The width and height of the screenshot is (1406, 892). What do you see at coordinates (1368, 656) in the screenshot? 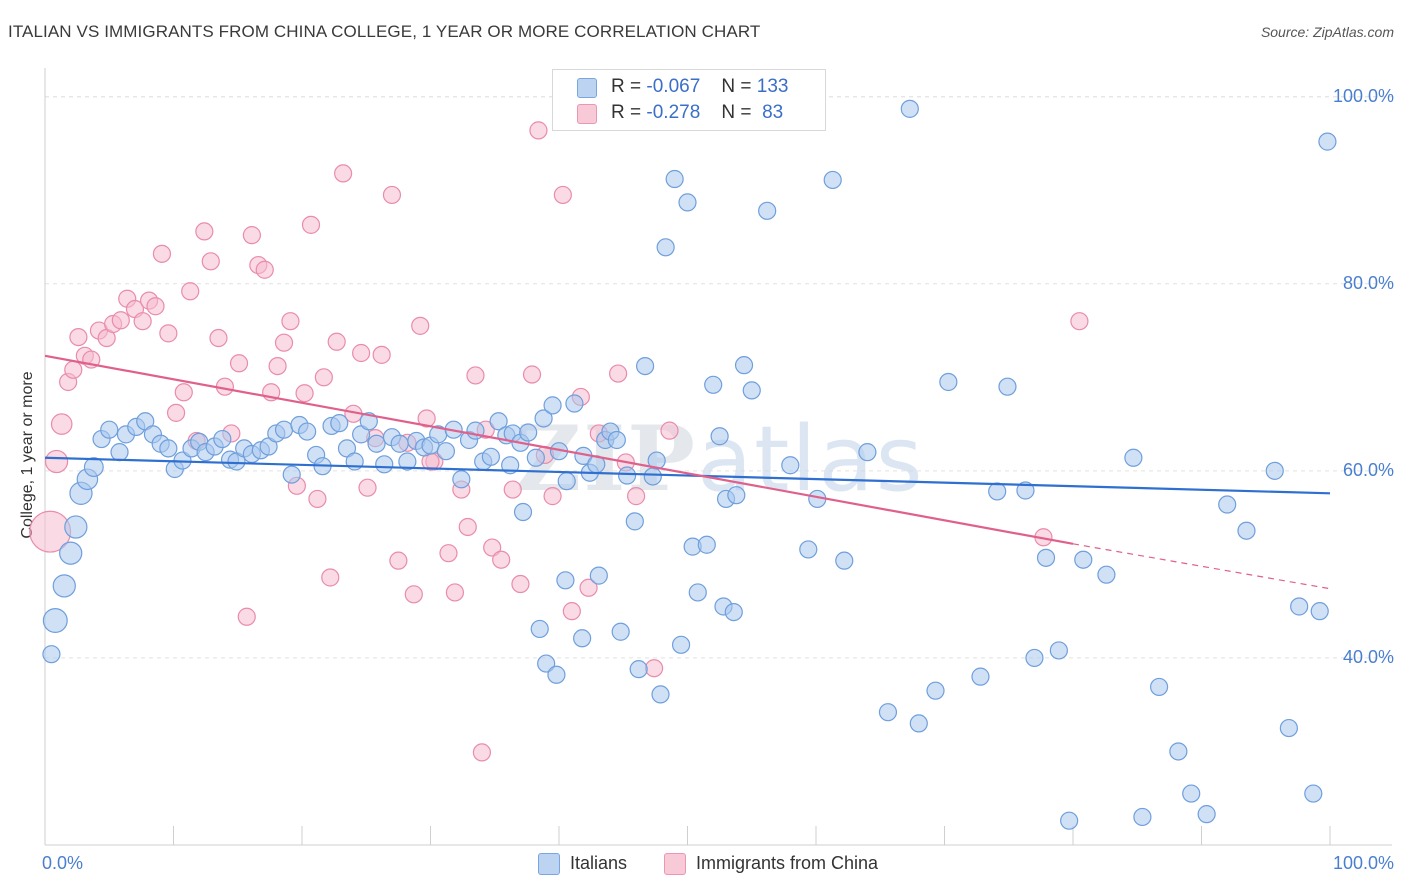
I see `y-tick-label: 40.0%` at bounding box center [1368, 656].